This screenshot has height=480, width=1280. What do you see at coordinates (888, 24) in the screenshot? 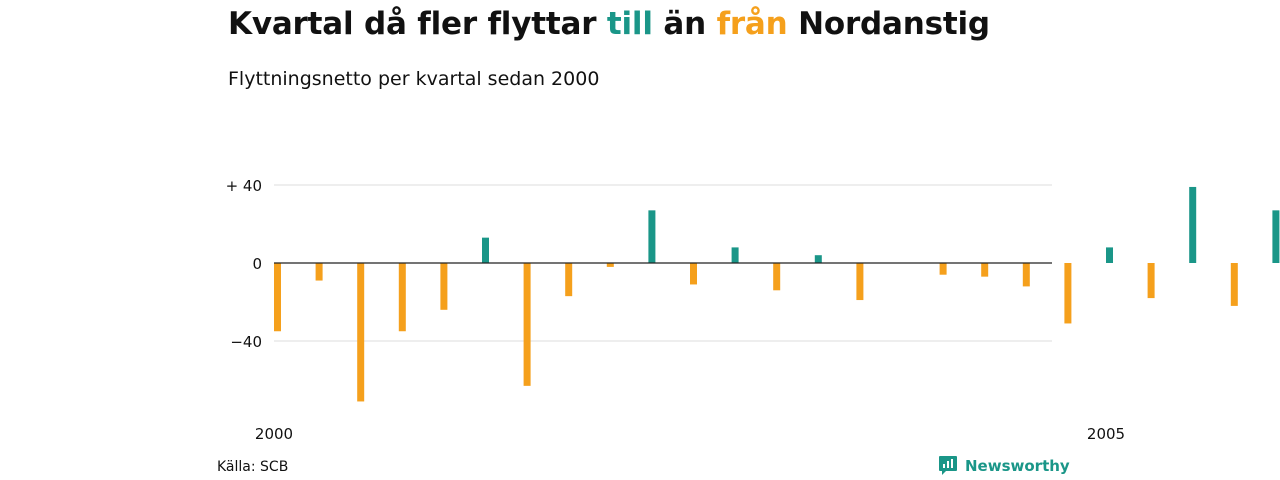
I see `title-part-3: Nordanstig` at bounding box center [888, 24].